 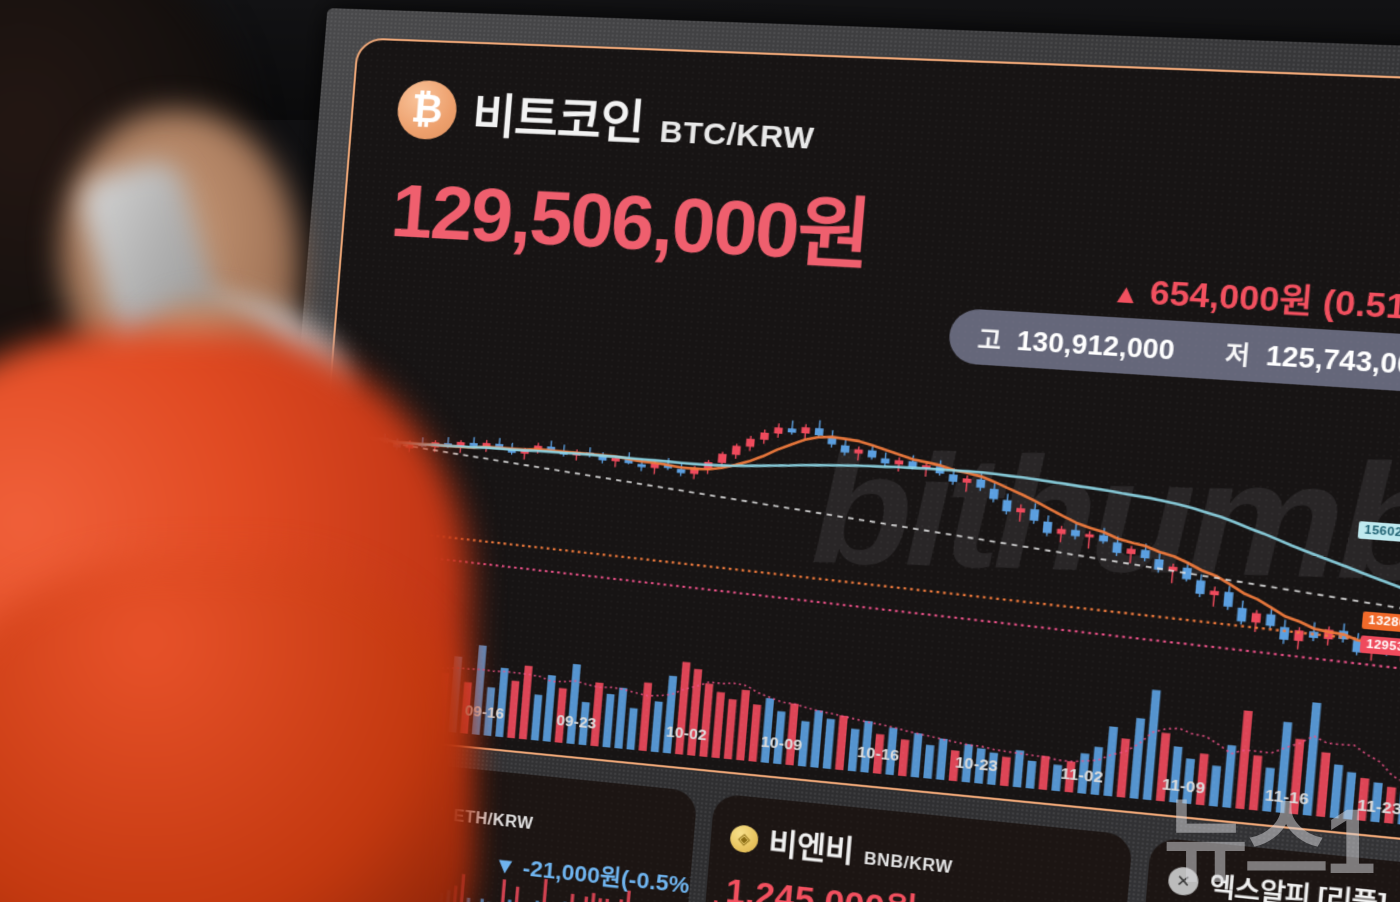 I want to click on low-value: 125,743,000, so click(x=1332, y=361).